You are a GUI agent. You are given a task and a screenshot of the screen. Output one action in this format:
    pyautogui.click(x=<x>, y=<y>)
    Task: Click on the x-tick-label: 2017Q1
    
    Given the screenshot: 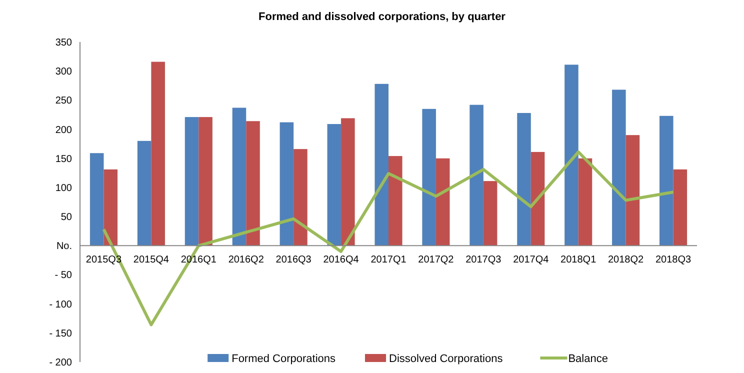 What is the action you would take?
    pyautogui.click(x=388, y=260)
    